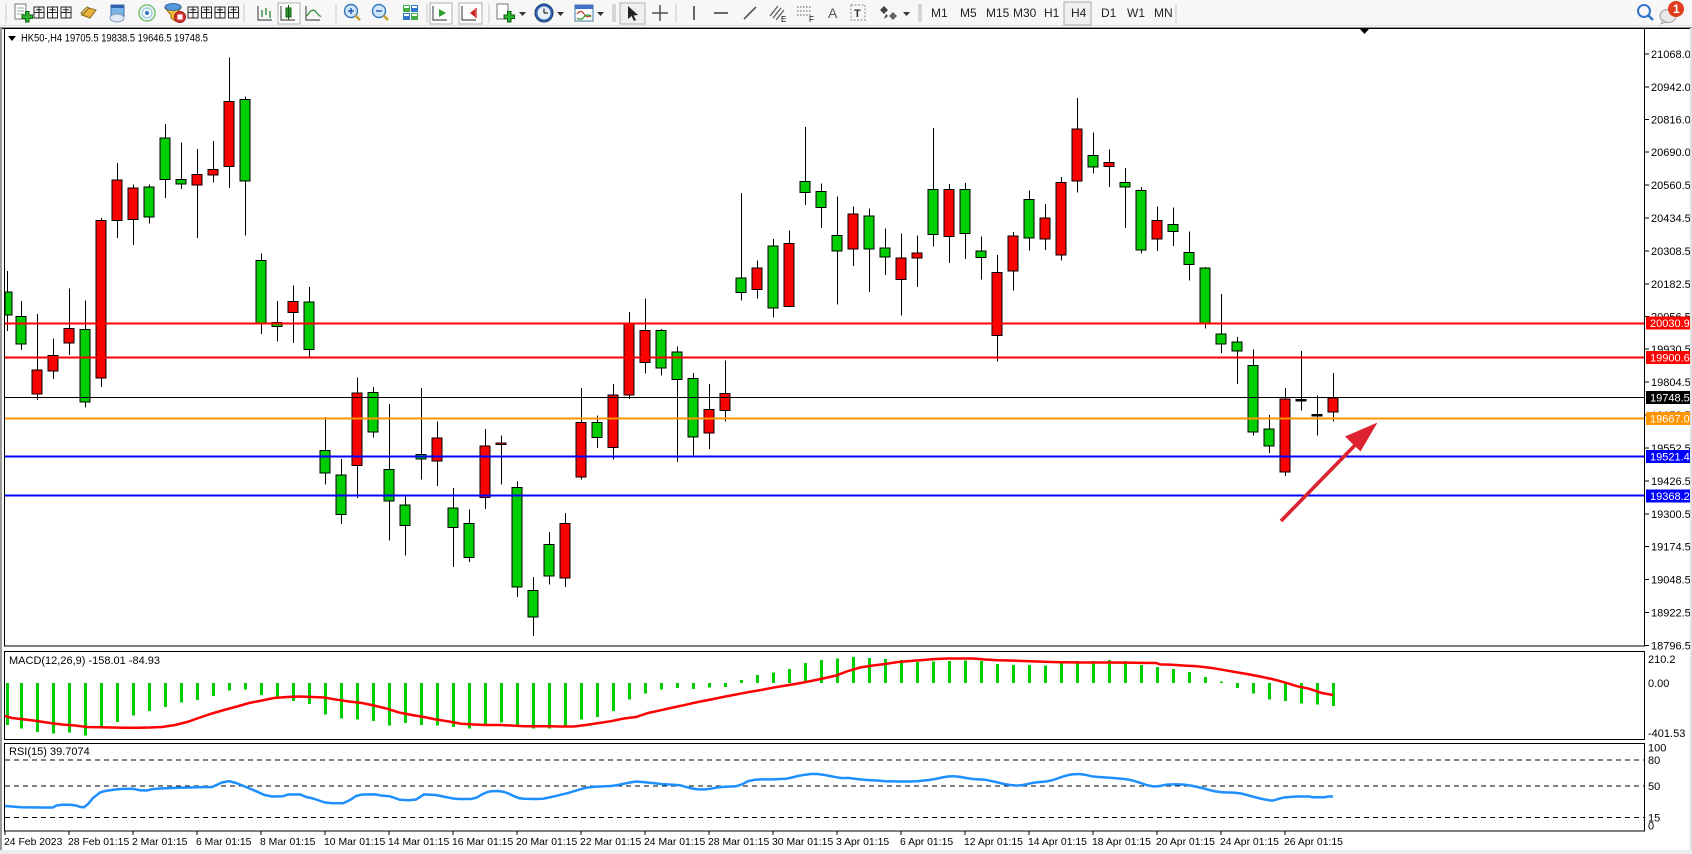 The height and width of the screenshot is (854, 1692). What do you see at coordinates (1662, 660) in the screenshot?
I see `svg-text: 210.2` at bounding box center [1662, 660].